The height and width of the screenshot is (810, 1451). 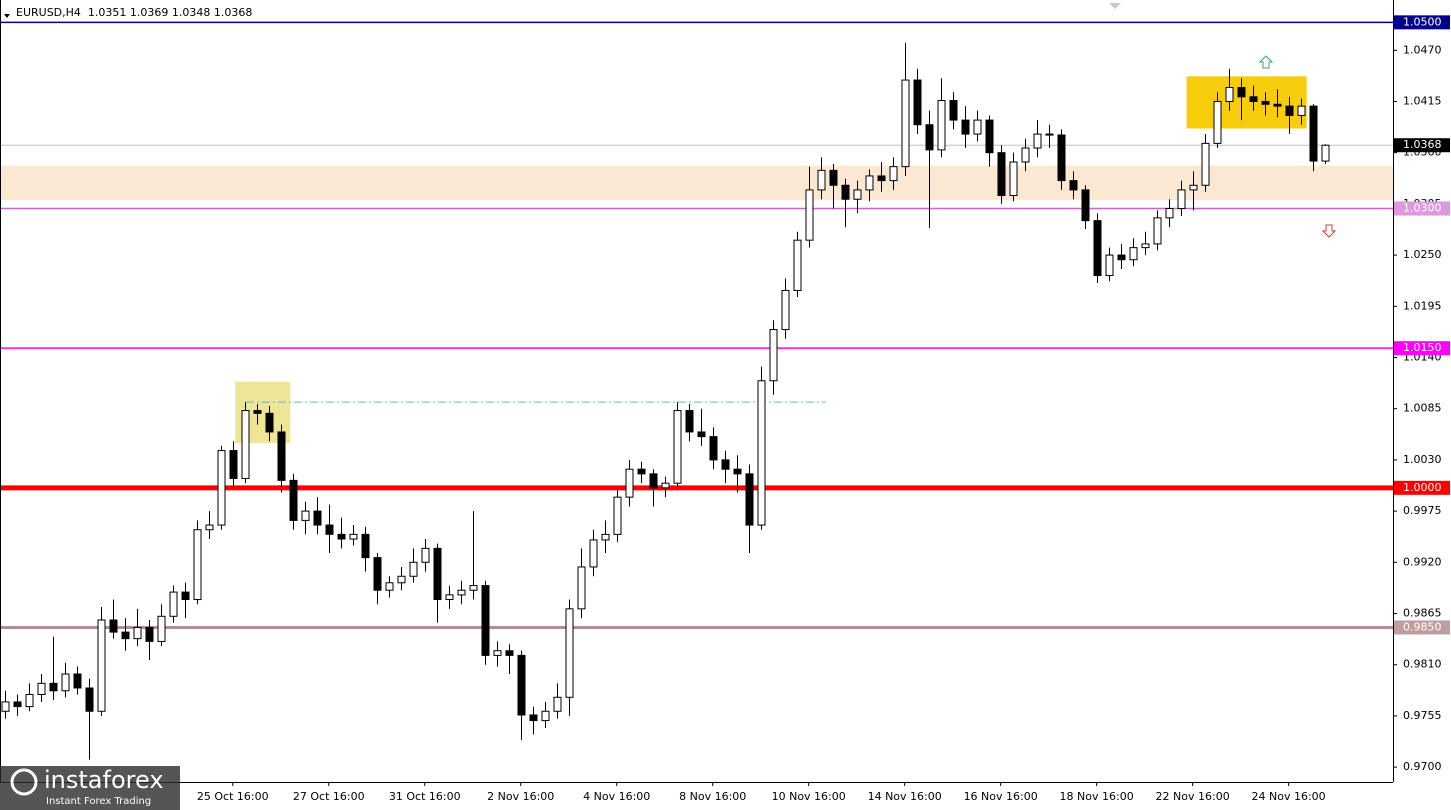 I want to click on menu-triangle, so click(x=7, y=16).